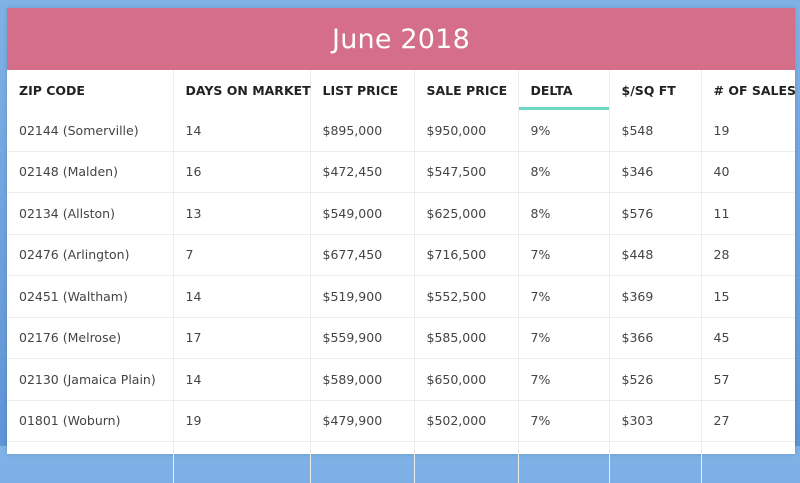  I want to click on cell-sale-price: $625,000, so click(466, 213).